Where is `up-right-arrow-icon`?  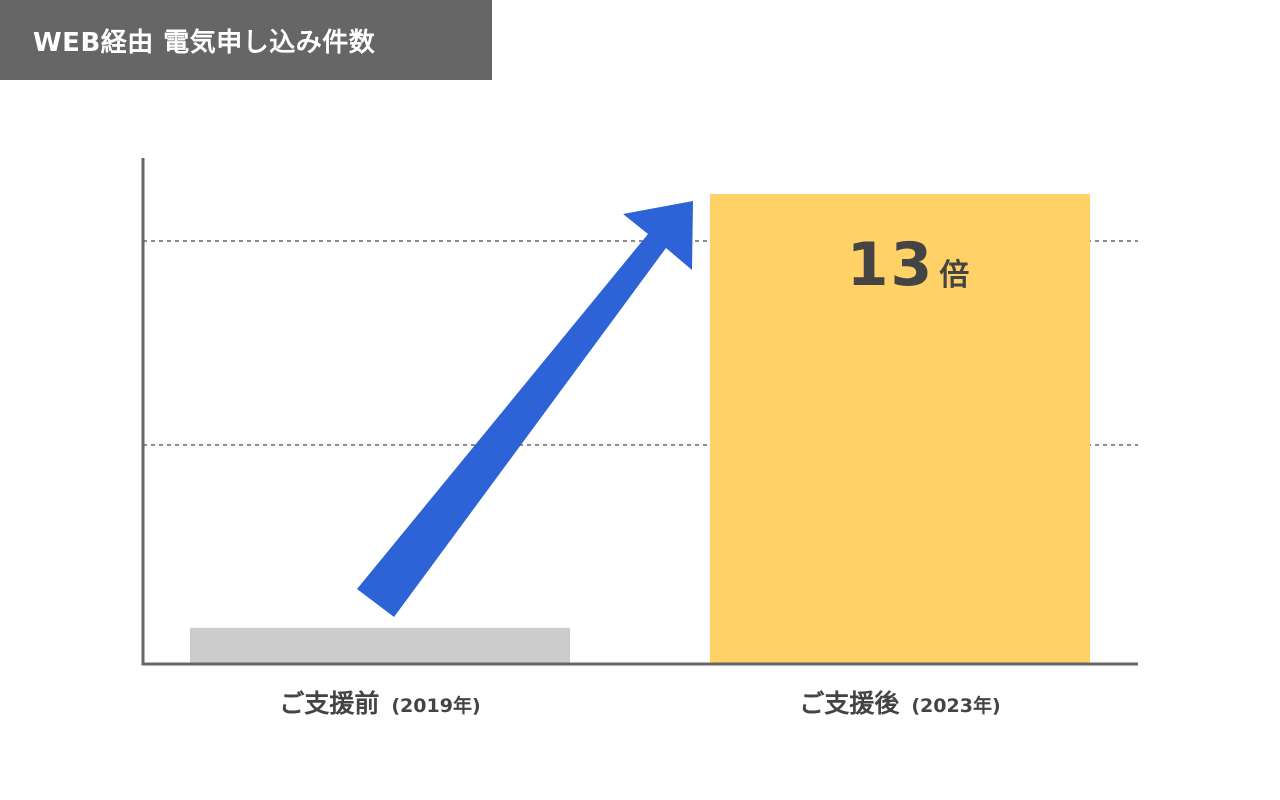
up-right-arrow-icon is located at coordinates (525, 409).